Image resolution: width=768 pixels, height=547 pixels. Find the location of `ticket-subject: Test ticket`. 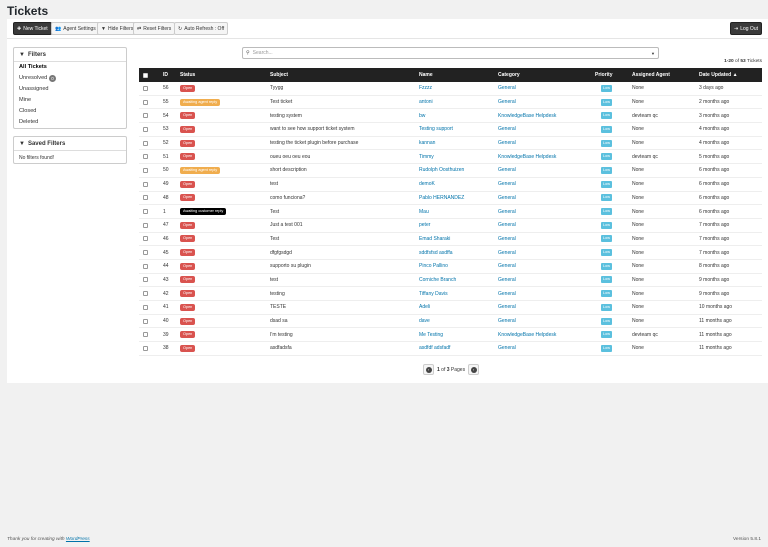

ticket-subject: Test ticket is located at coordinates (281, 102).